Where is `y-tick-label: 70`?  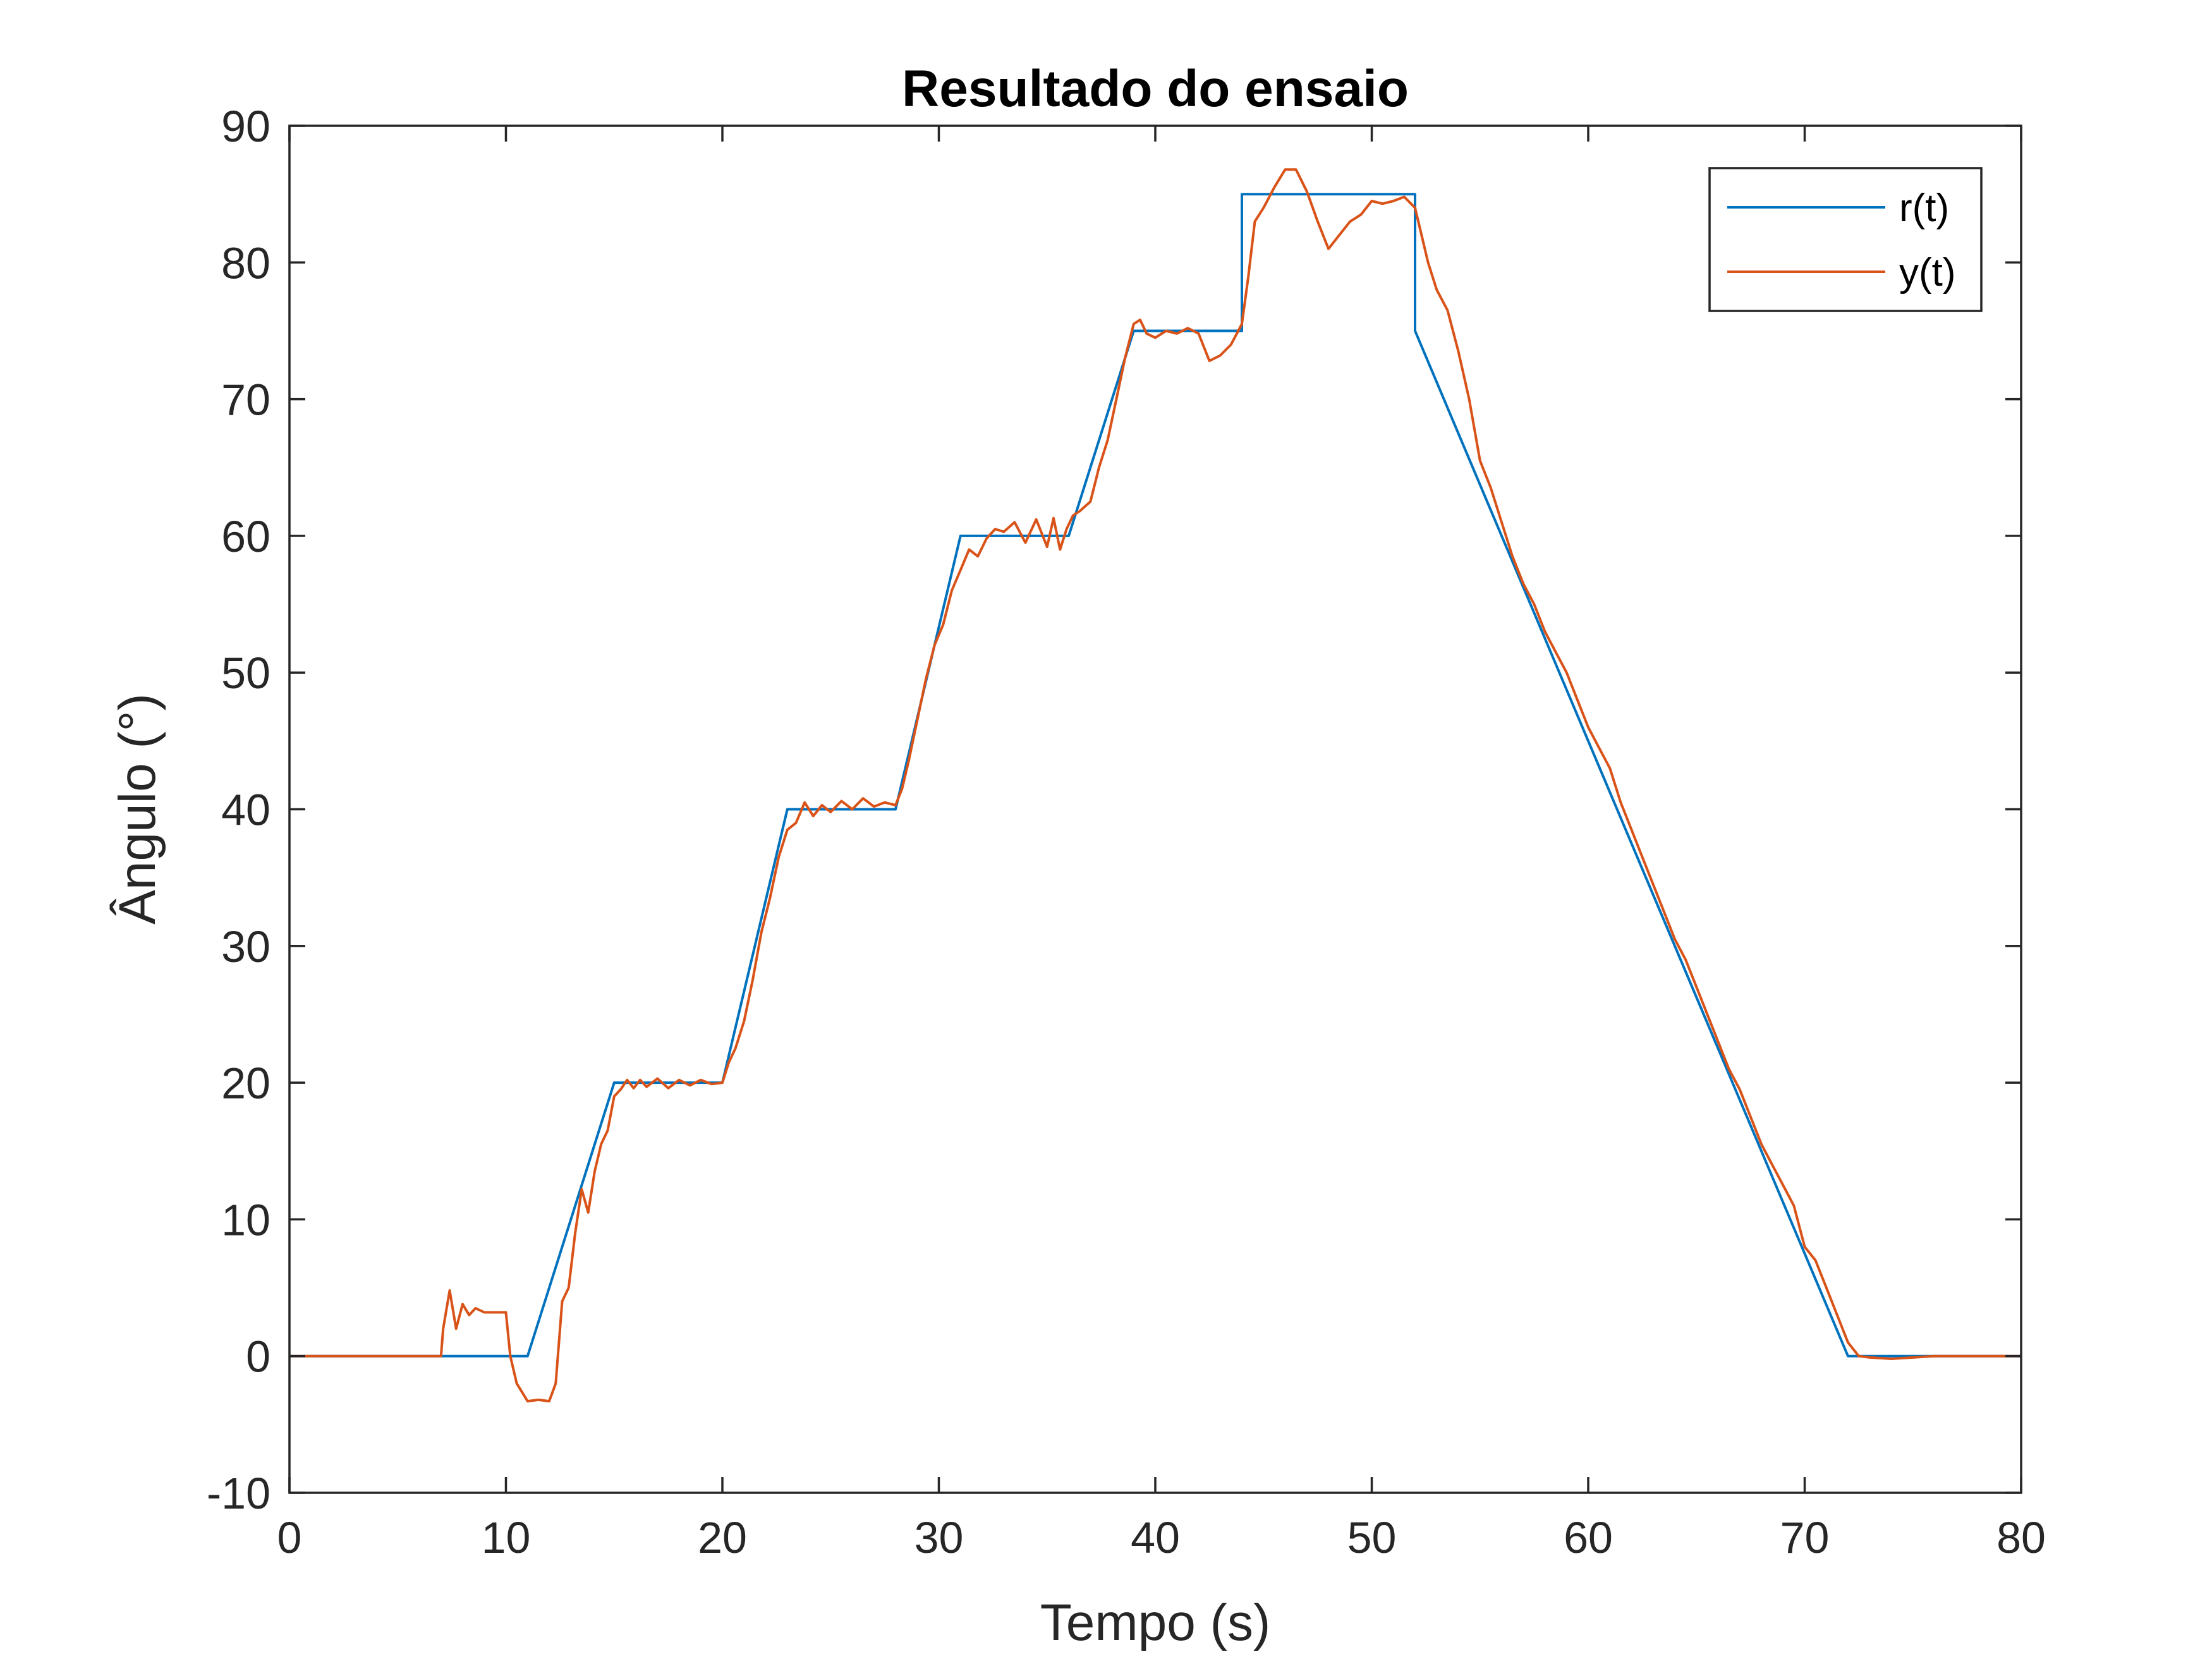 y-tick-label: 70 is located at coordinates (245, 400).